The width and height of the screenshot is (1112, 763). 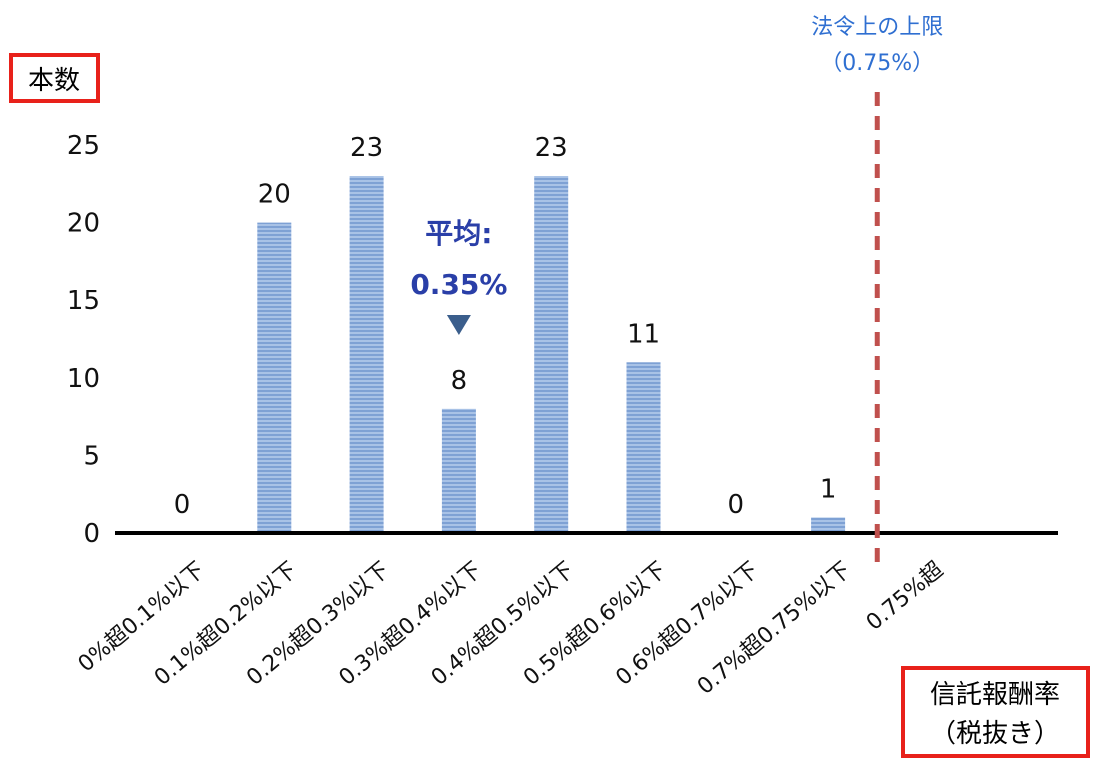 What do you see at coordinates (905, 596) in the screenshot?
I see `x-tick-label: 0.75%超` at bounding box center [905, 596].